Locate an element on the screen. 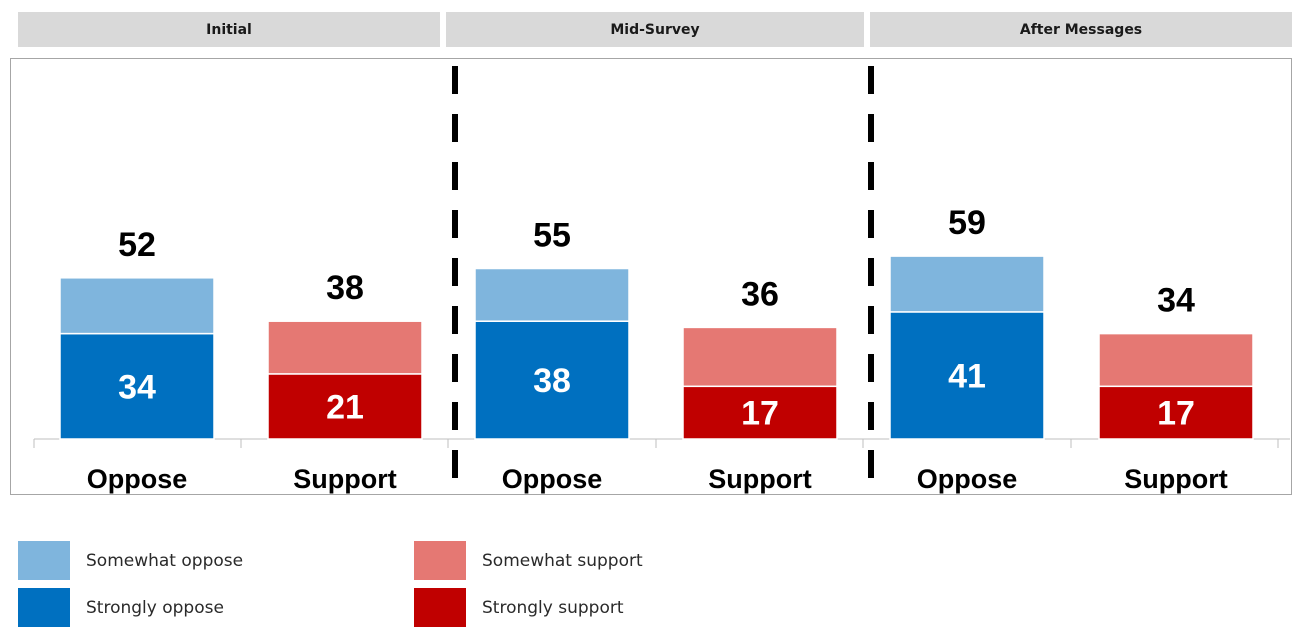  panel-title: Mid-Survey is located at coordinates (655, 29).